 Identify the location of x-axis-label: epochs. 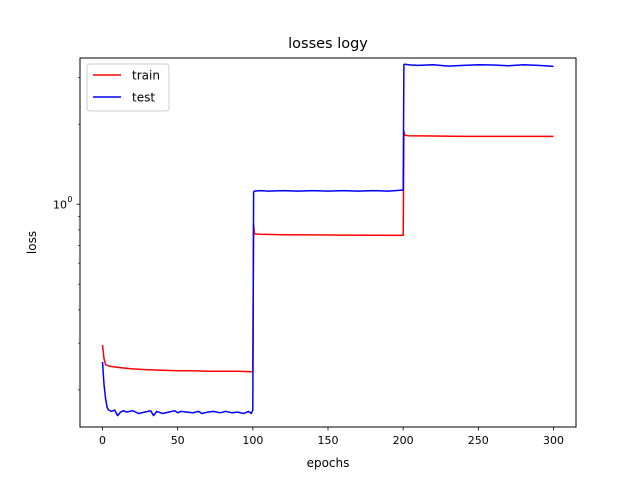
(328, 463).